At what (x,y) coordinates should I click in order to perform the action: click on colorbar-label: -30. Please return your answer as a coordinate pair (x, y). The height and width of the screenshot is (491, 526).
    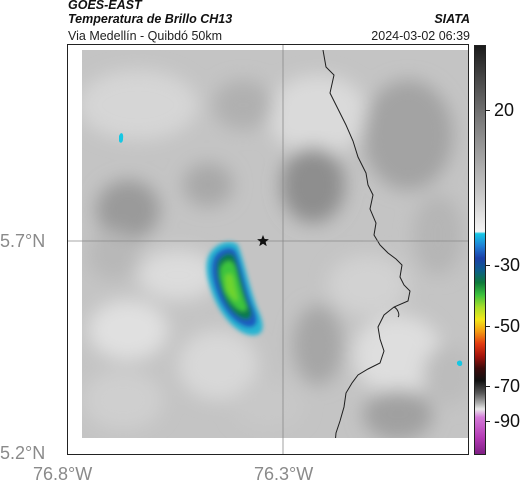
    Looking at the image, I should click on (507, 265).